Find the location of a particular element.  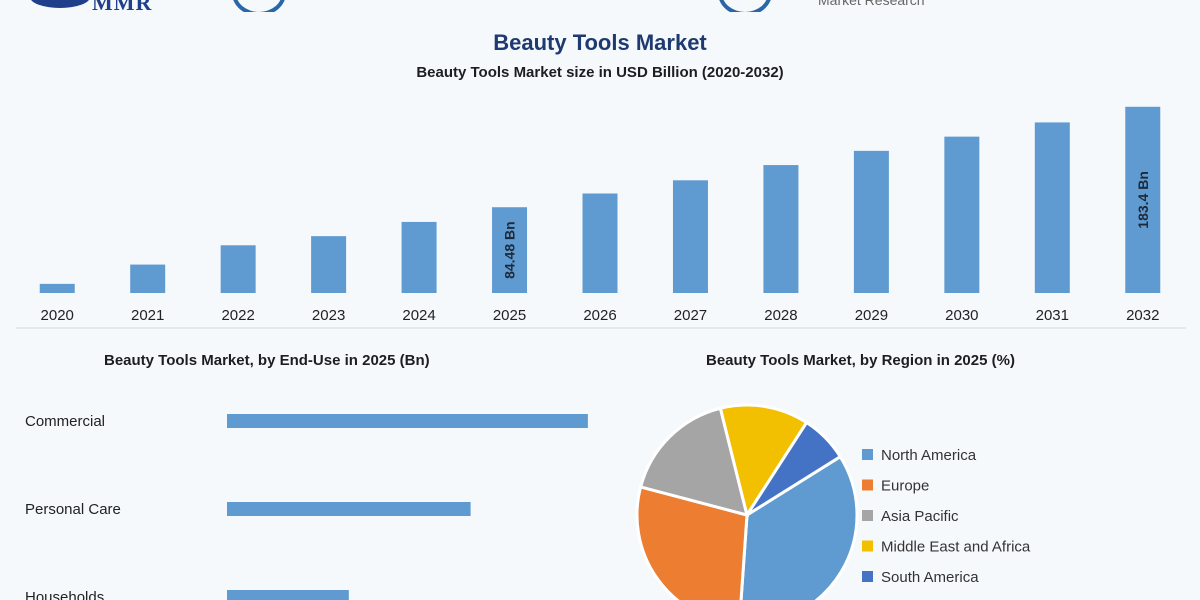

x-tick-2032: 2032 is located at coordinates (1142, 315).